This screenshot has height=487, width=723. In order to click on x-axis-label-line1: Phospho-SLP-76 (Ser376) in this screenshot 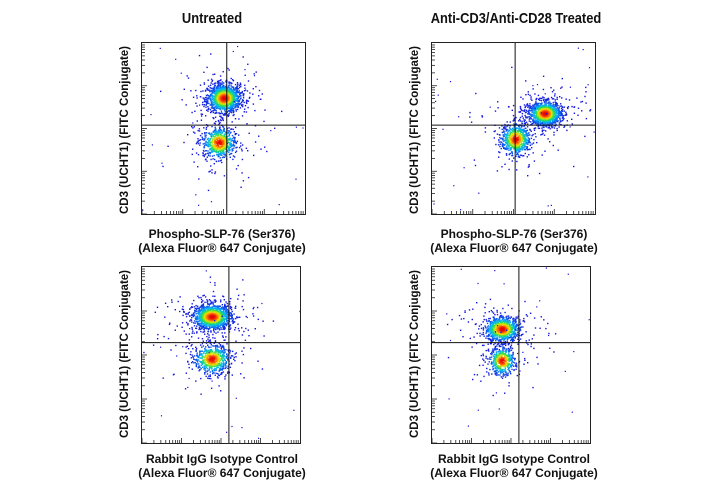, I will do `click(514, 234)`.